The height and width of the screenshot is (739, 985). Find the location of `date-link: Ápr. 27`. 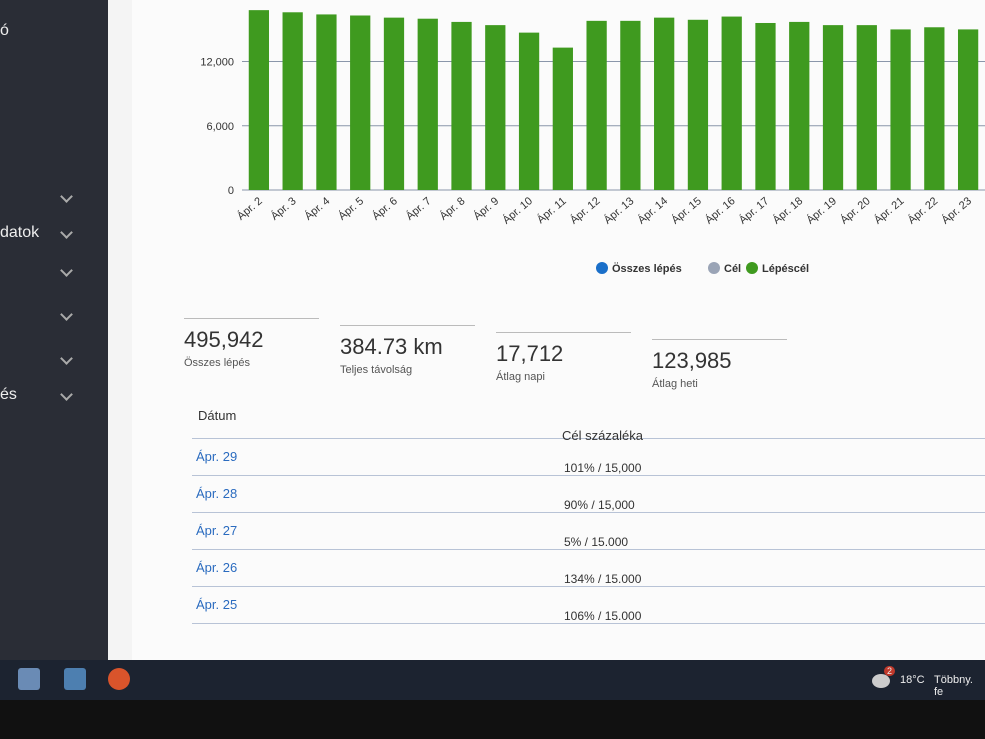

date-link: Ápr. 27 is located at coordinates (217, 530).